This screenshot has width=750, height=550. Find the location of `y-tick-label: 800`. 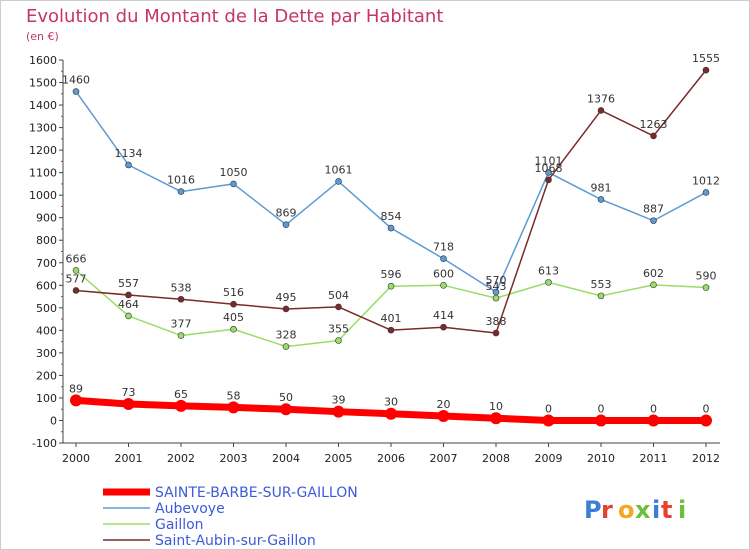

y-tick-label: 800 is located at coordinates (46, 240).